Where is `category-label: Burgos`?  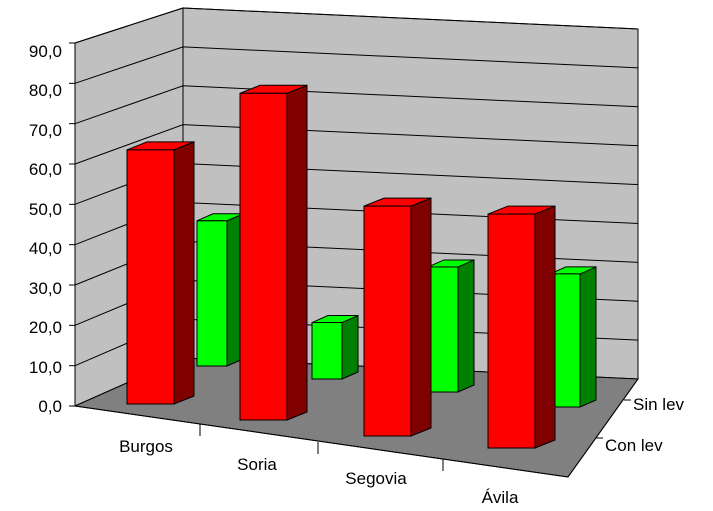
category-label: Burgos is located at coordinates (146, 446).